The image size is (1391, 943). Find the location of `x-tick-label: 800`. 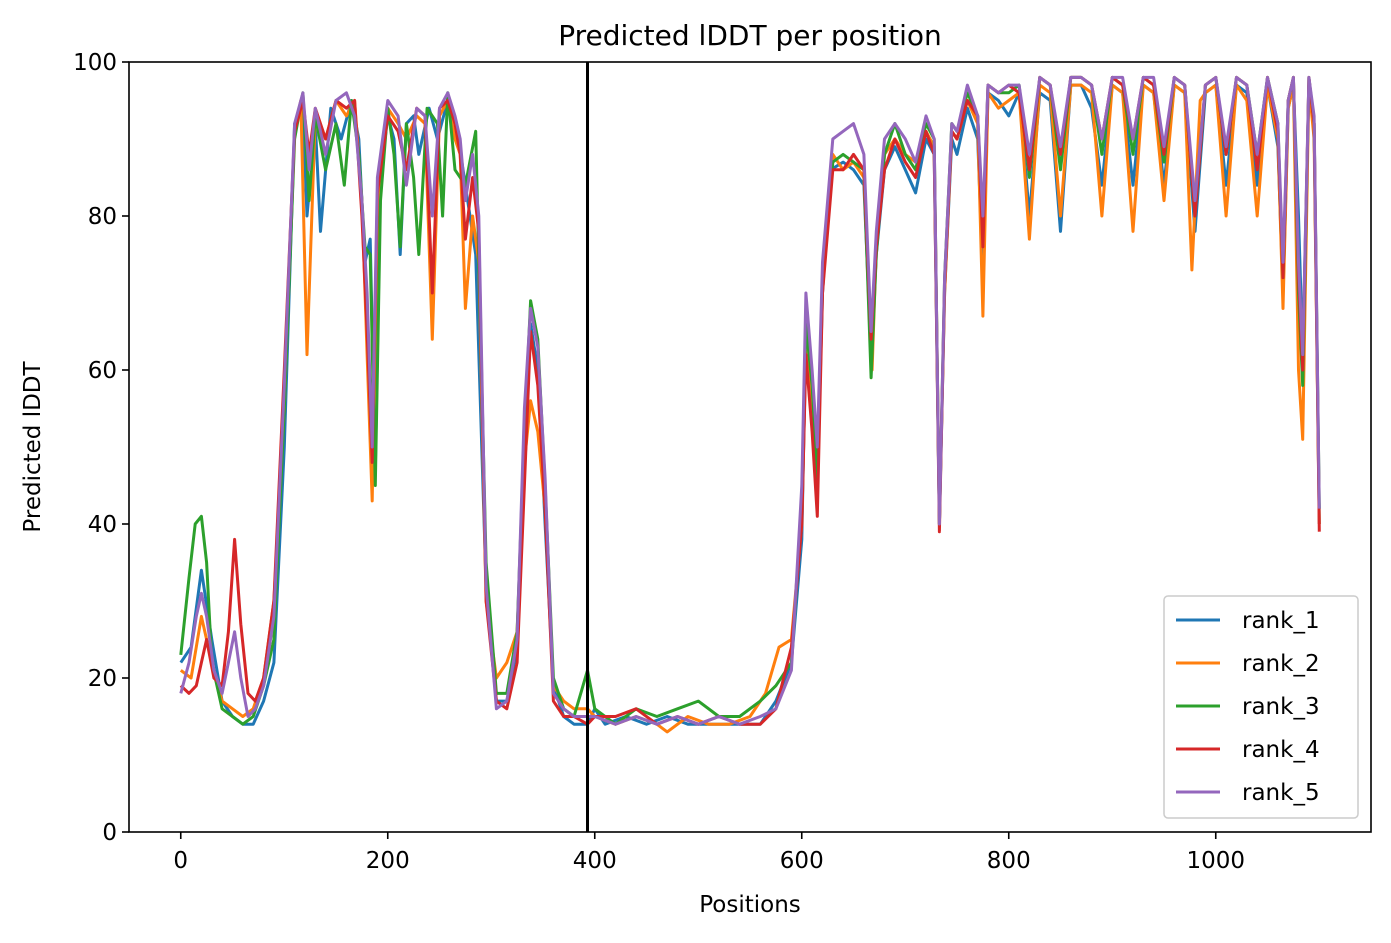

x-tick-label: 800 is located at coordinates (1009, 861).